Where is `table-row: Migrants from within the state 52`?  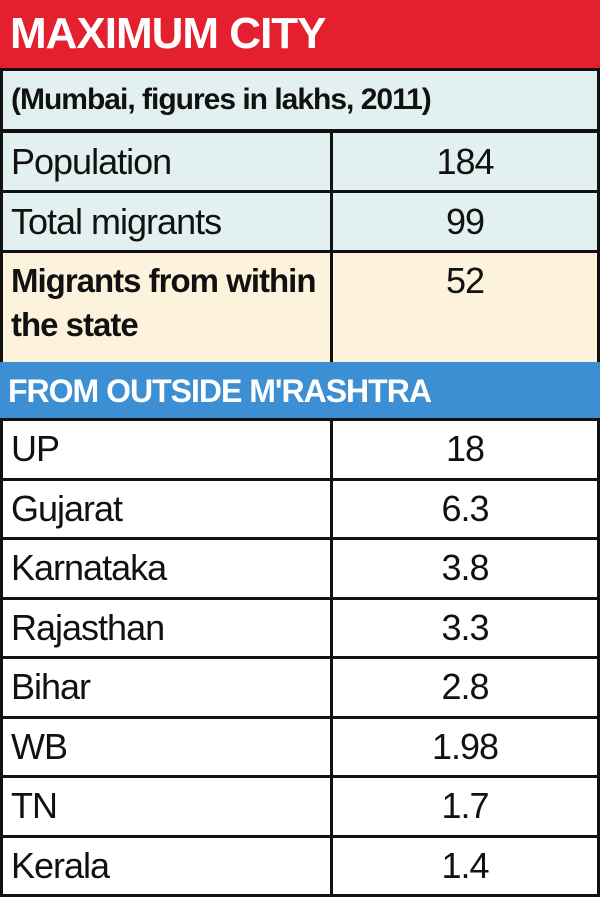
table-row: Migrants from within the state 52 is located at coordinates (300, 307).